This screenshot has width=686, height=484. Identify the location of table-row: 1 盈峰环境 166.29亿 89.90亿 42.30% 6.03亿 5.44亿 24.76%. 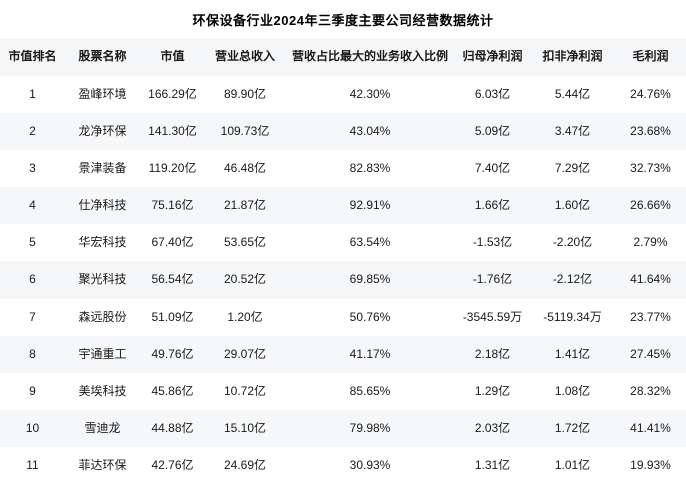
(343, 95).